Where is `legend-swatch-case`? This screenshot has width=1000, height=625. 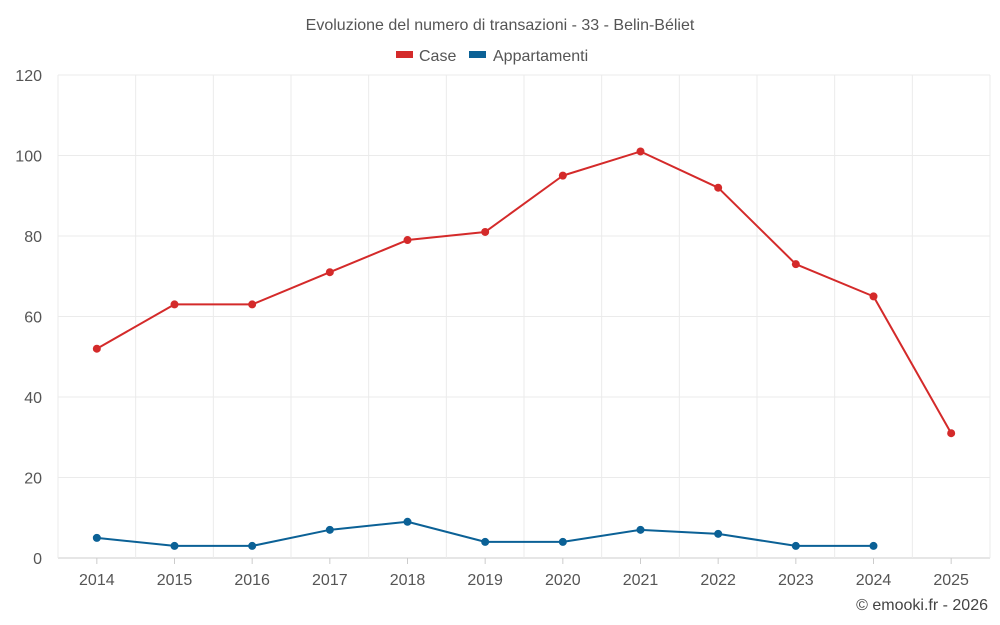
legend-swatch-case is located at coordinates (404, 54).